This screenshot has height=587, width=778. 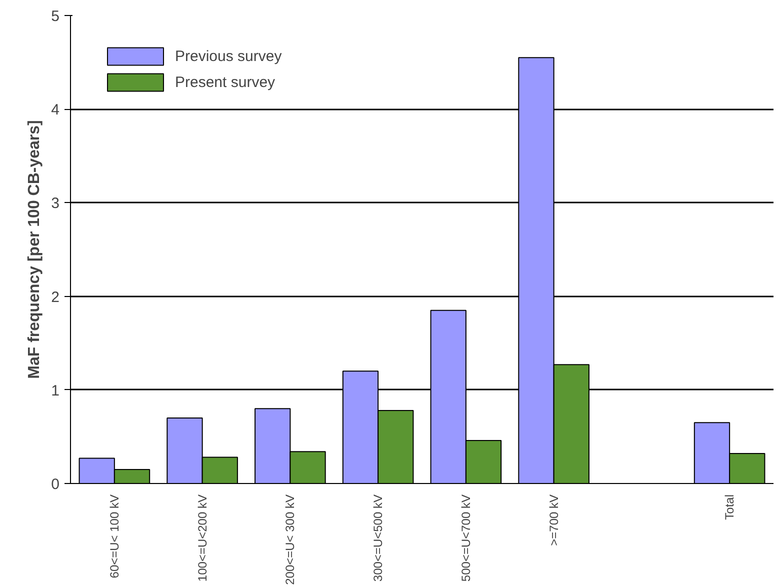 I want to click on y-tick-label: 5, so click(x=55, y=16).